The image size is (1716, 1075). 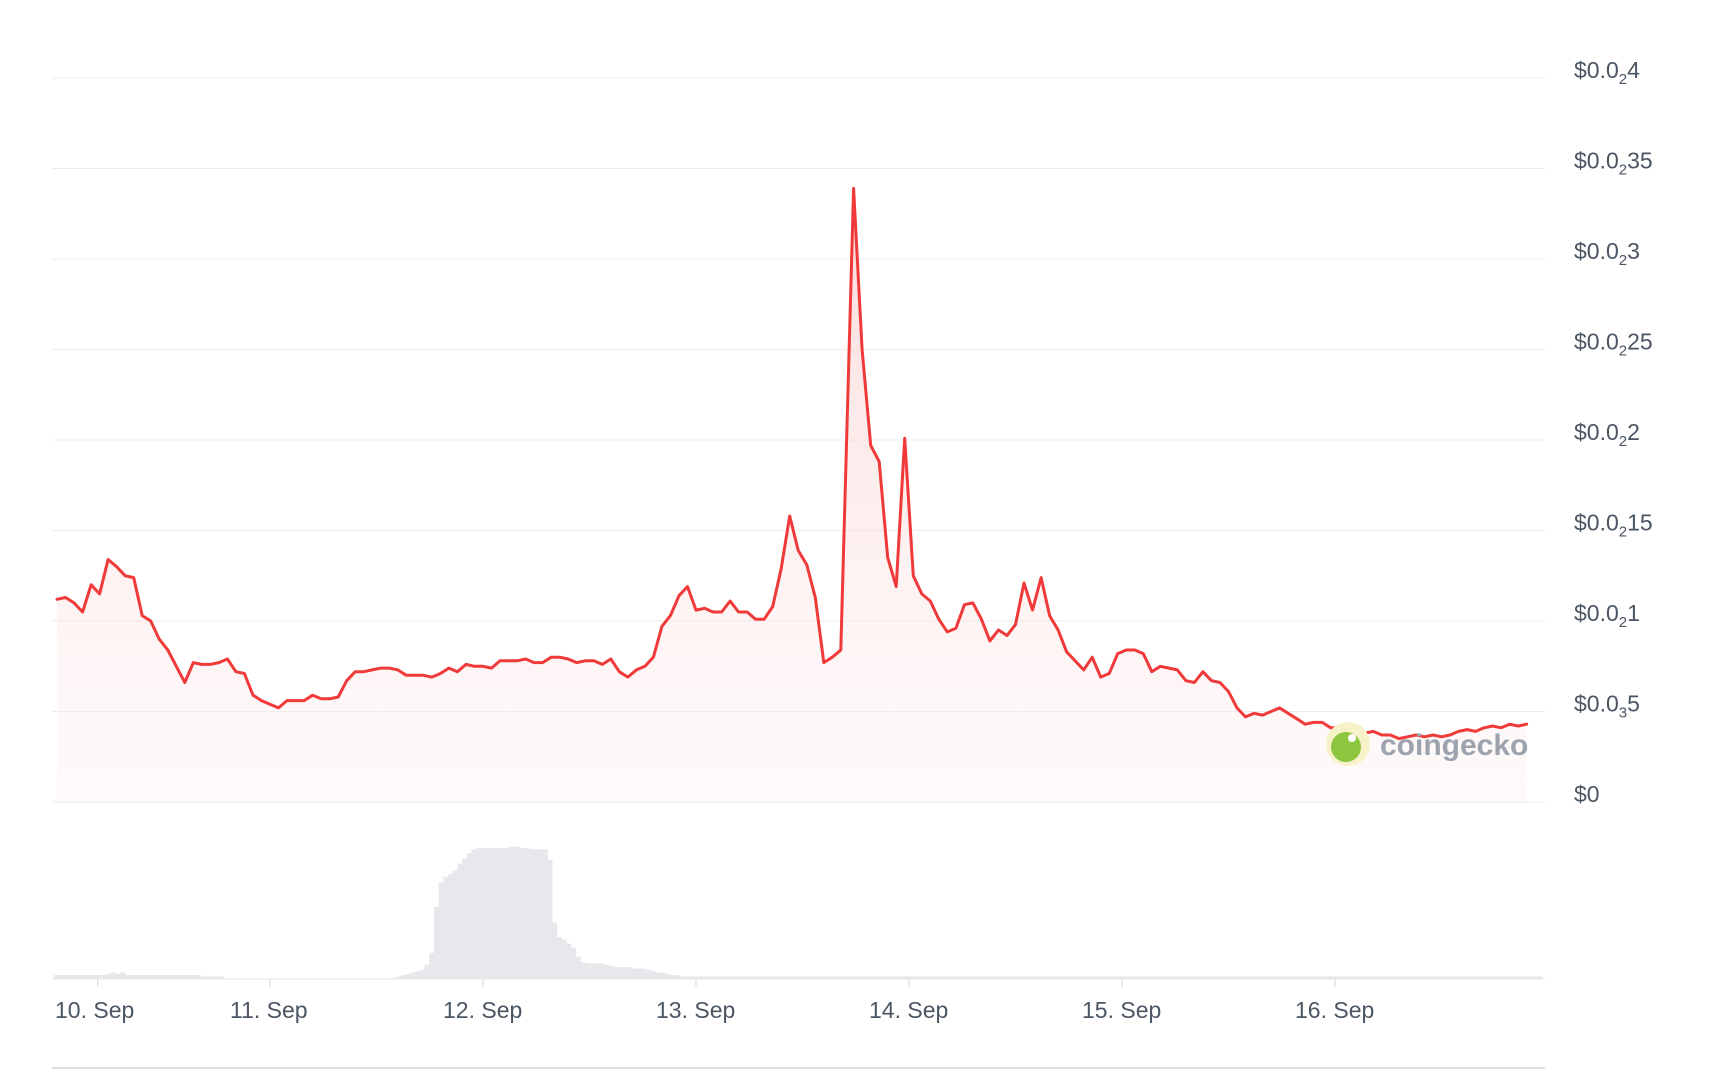 What do you see at coordinates (1607, 434) in the screenshot?
I see `y-tick-label: $0.022` at bounding box center [1607, 434].